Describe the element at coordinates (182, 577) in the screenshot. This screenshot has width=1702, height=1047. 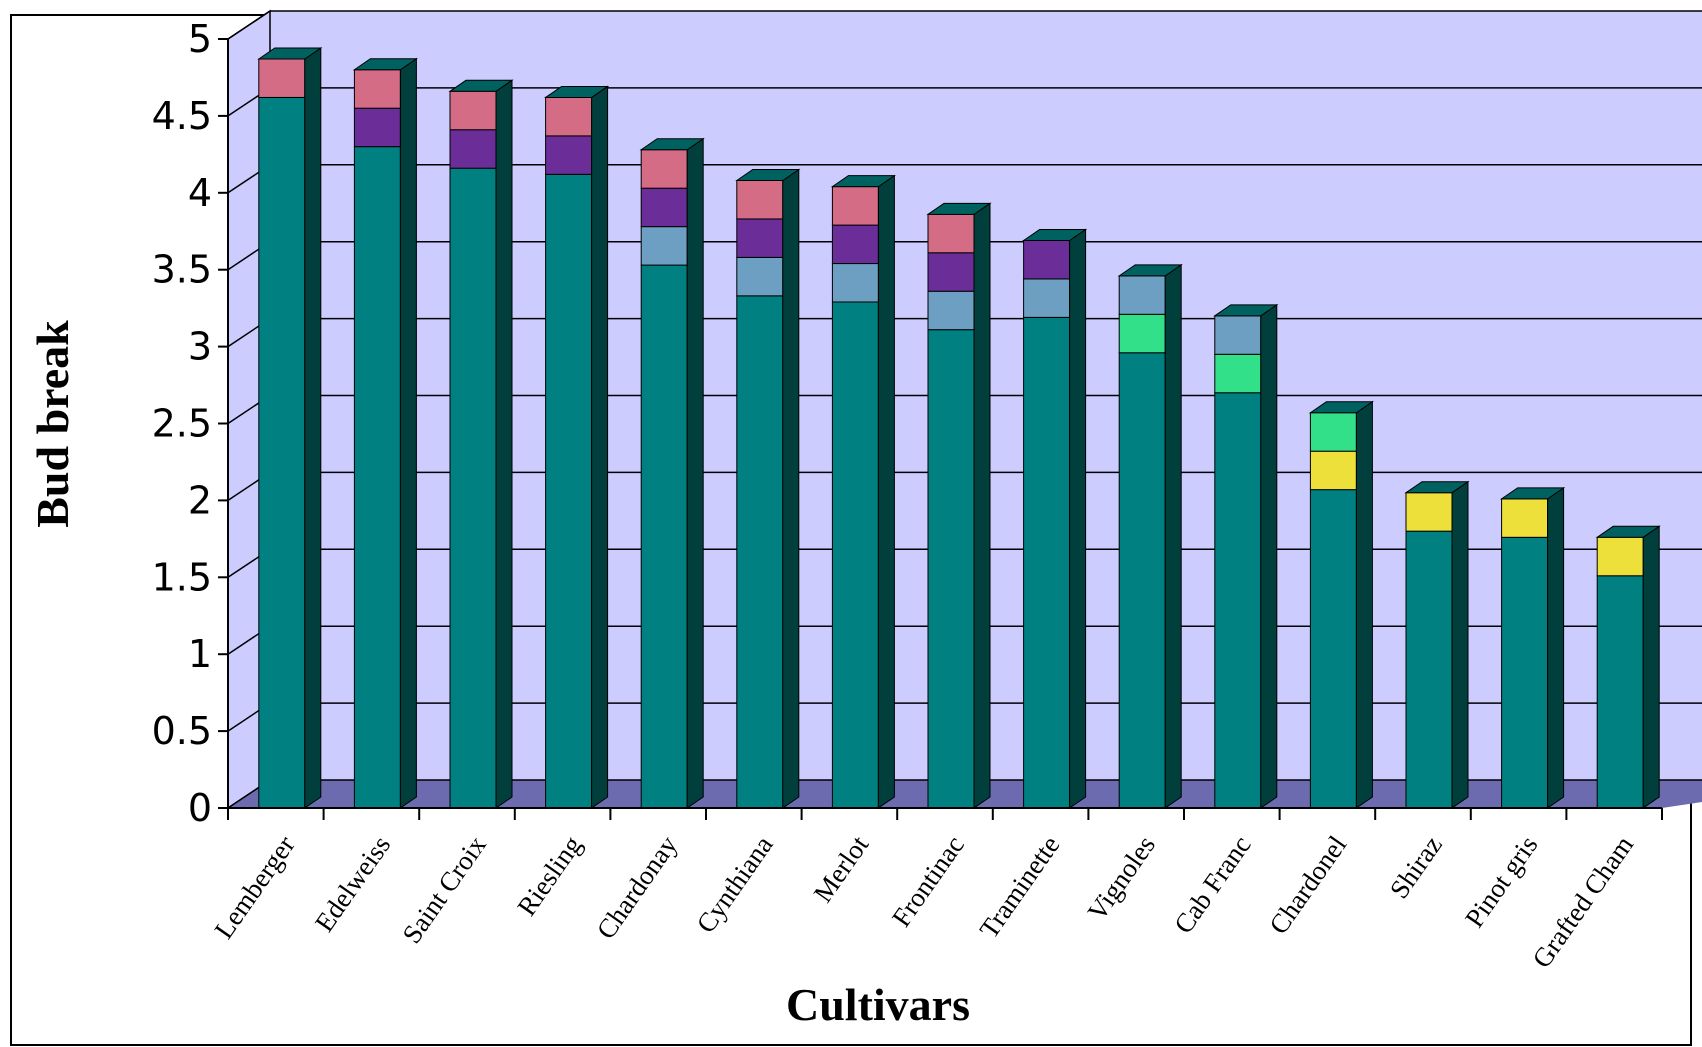
I see `y-tick-label: 1.5` at that location.